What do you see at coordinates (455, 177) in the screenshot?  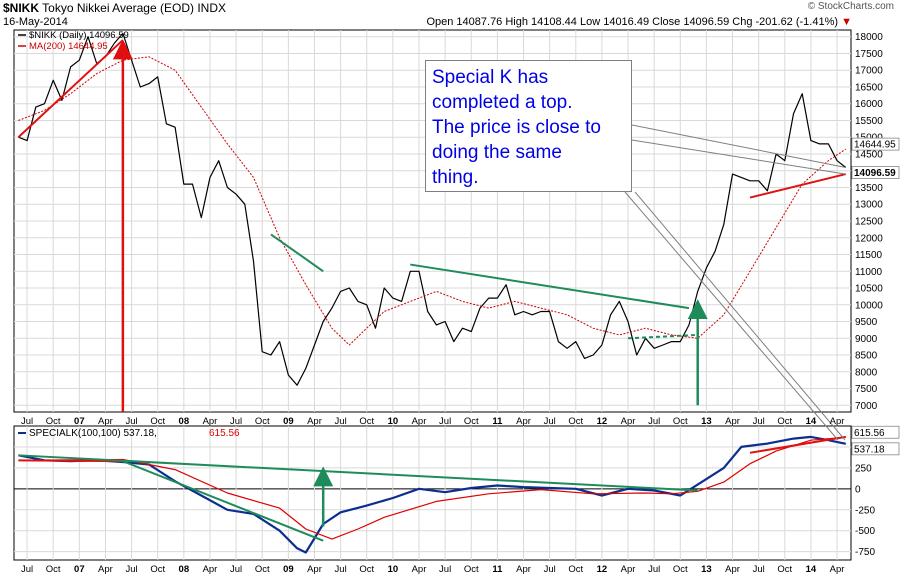 I see `callout-line-5: thing.` at bounding box center [455, 177].